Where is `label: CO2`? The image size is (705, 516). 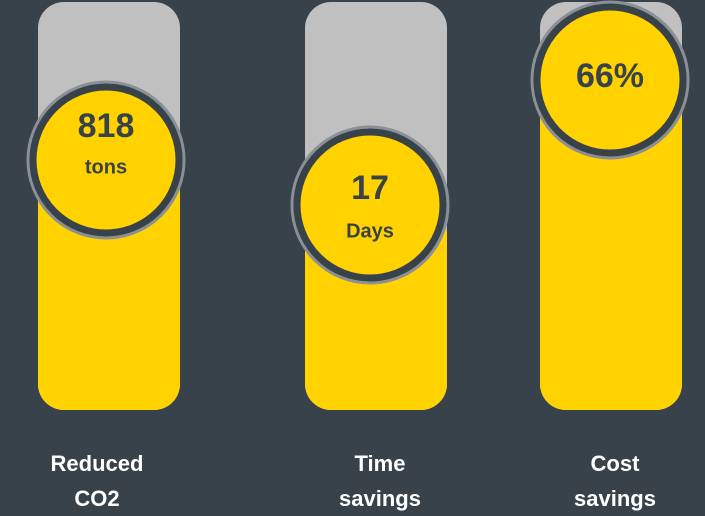 label: CO2 is located at coordinates (96, 498).